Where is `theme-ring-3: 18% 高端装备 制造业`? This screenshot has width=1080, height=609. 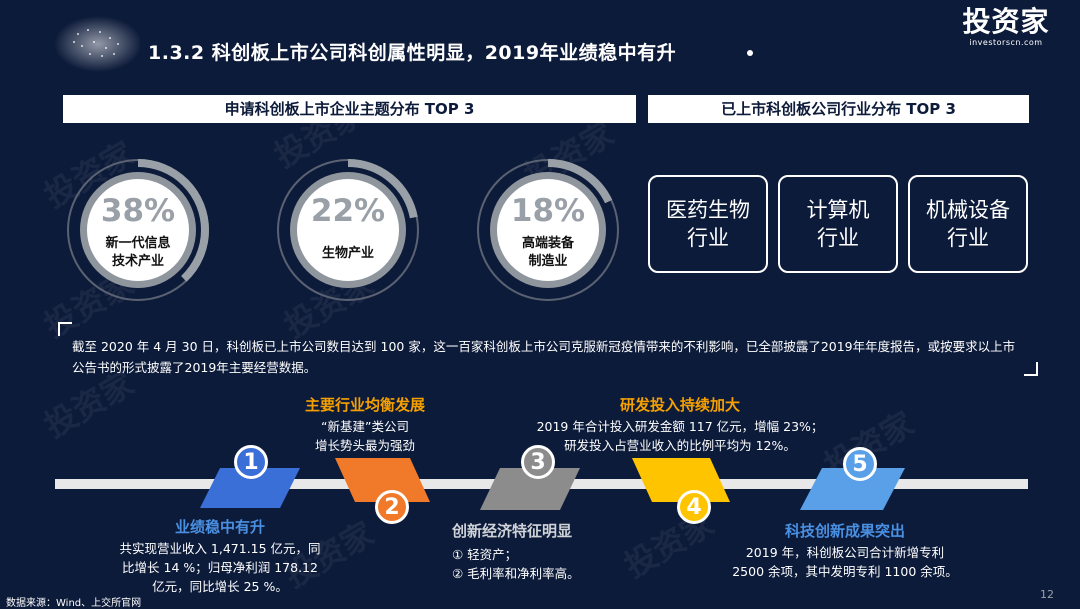 theme-ring-3: 18% 高端装备 制造业 is located at coordinates (548, 230).